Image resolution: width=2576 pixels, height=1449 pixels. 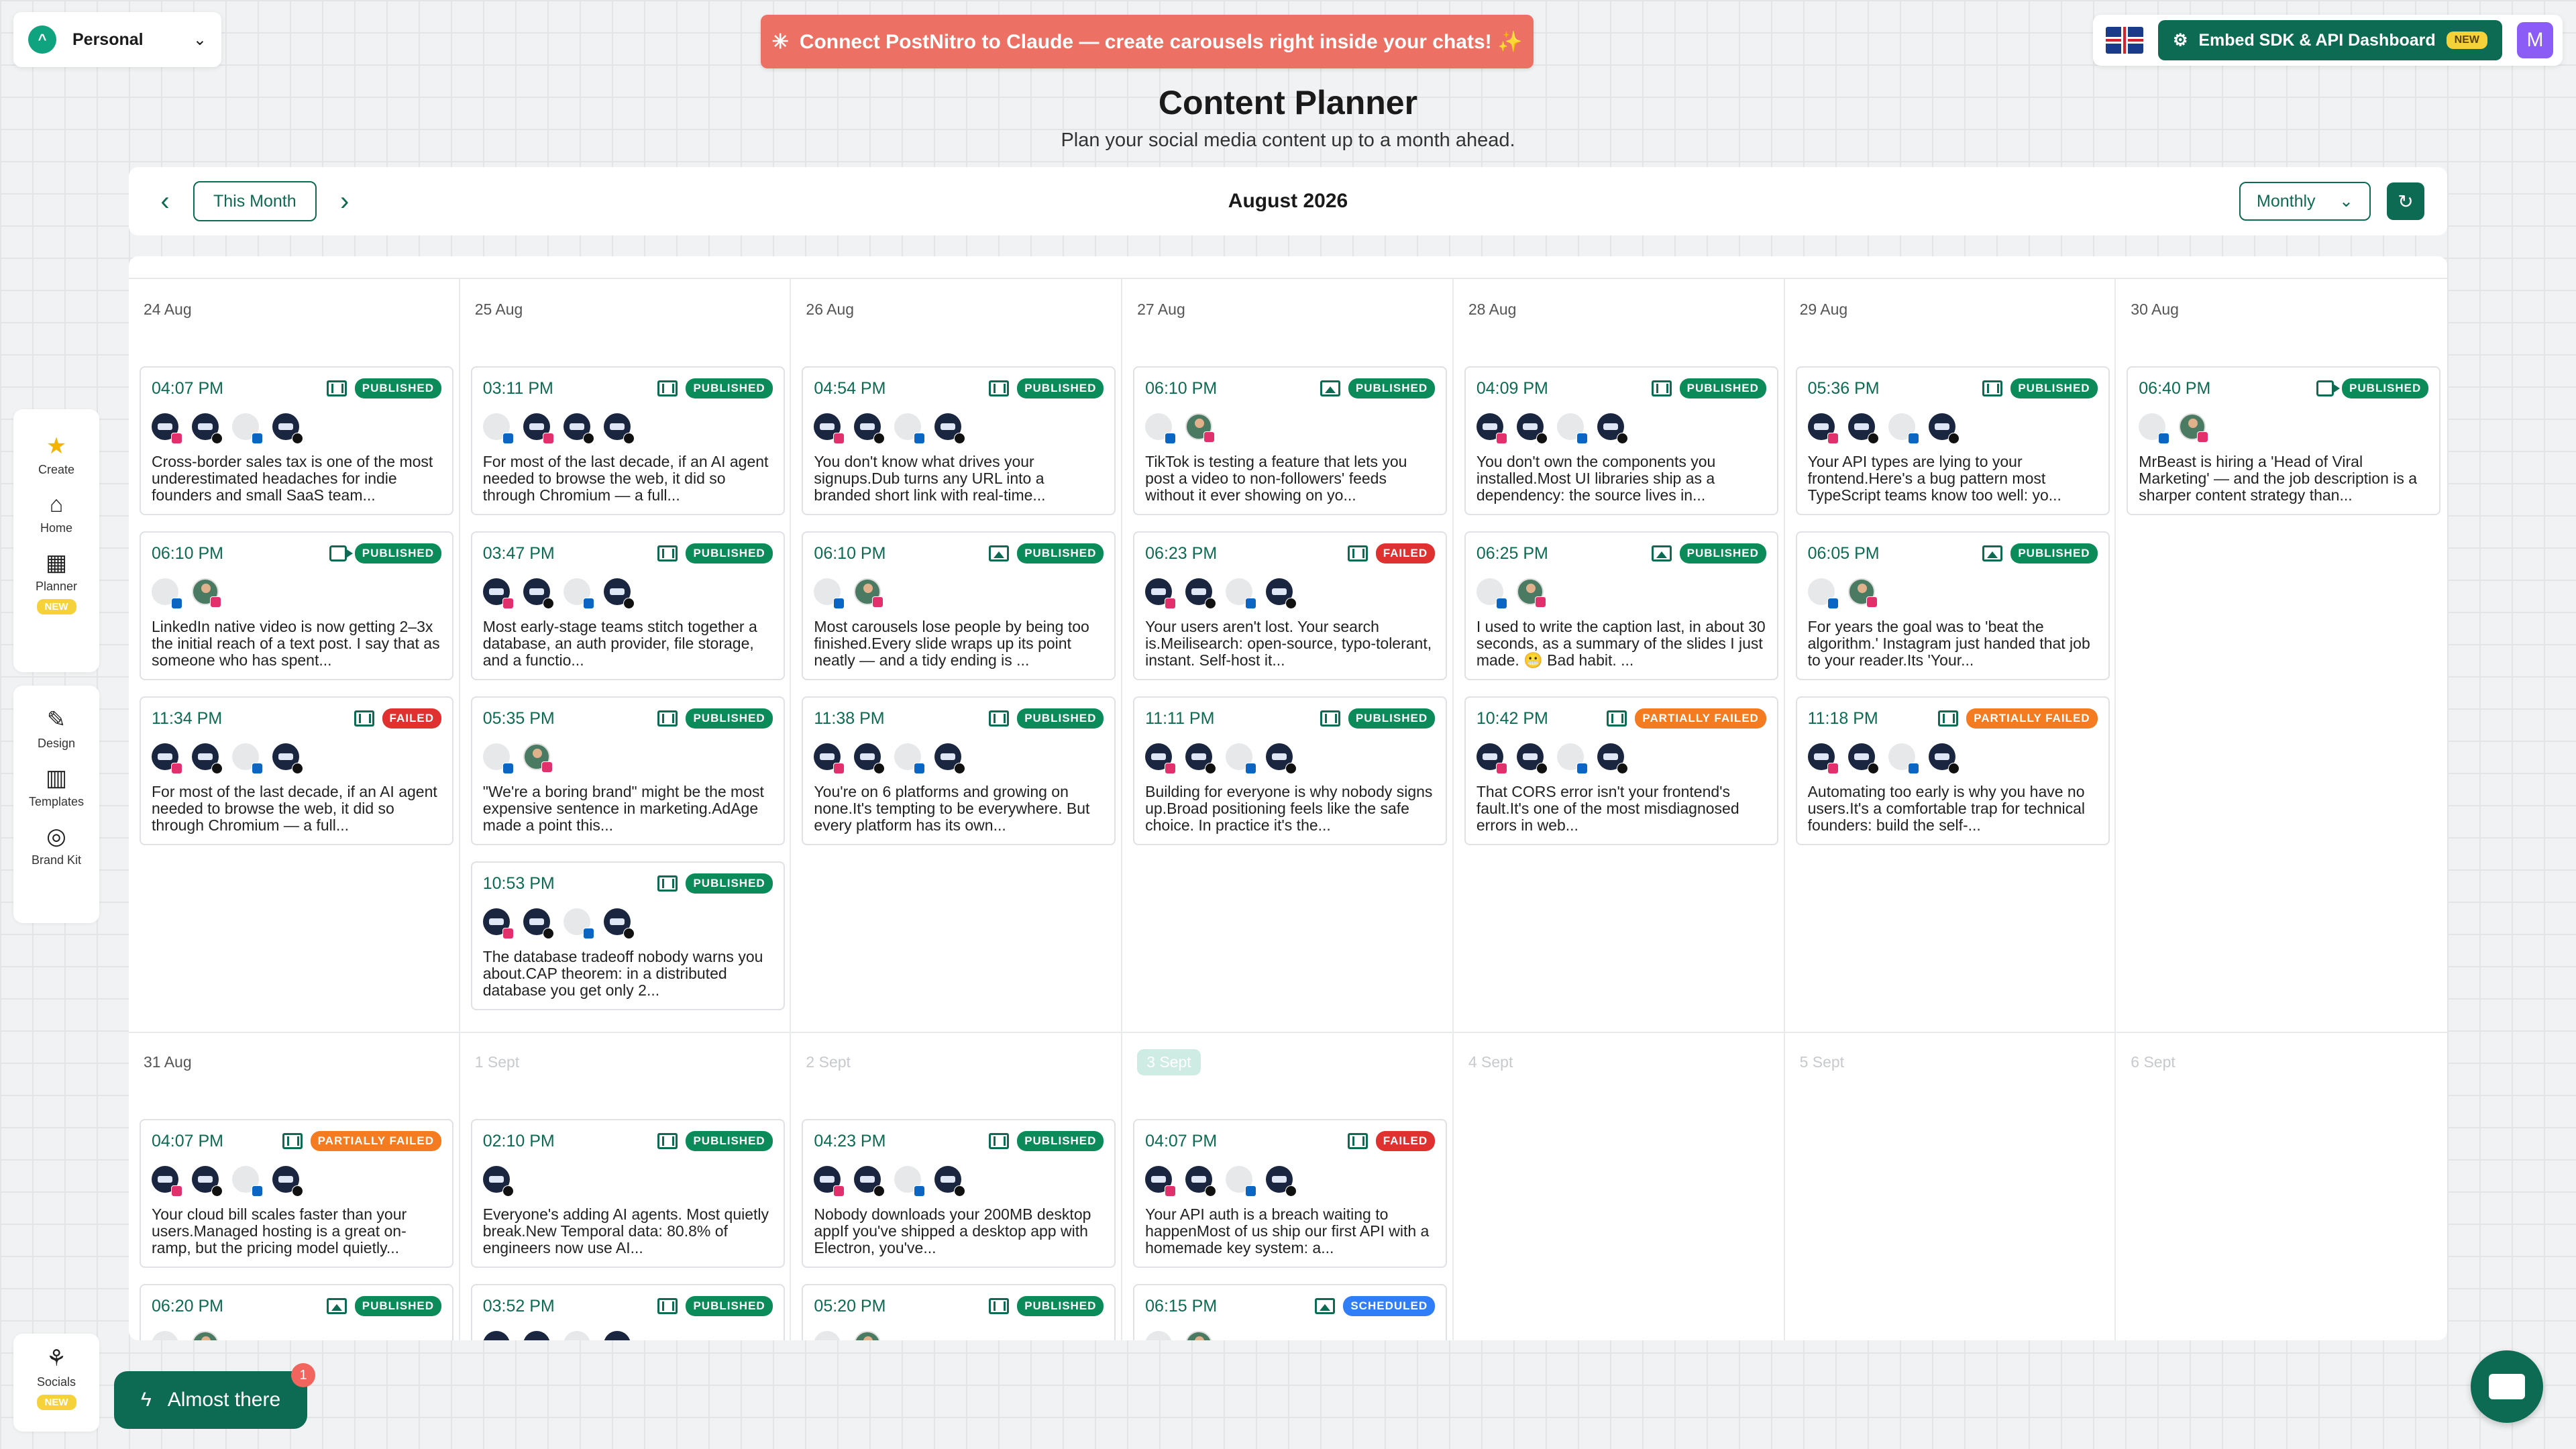 I want to click on almost-there-button: ϟ Almost there 1, so click(x=214, y=1396).